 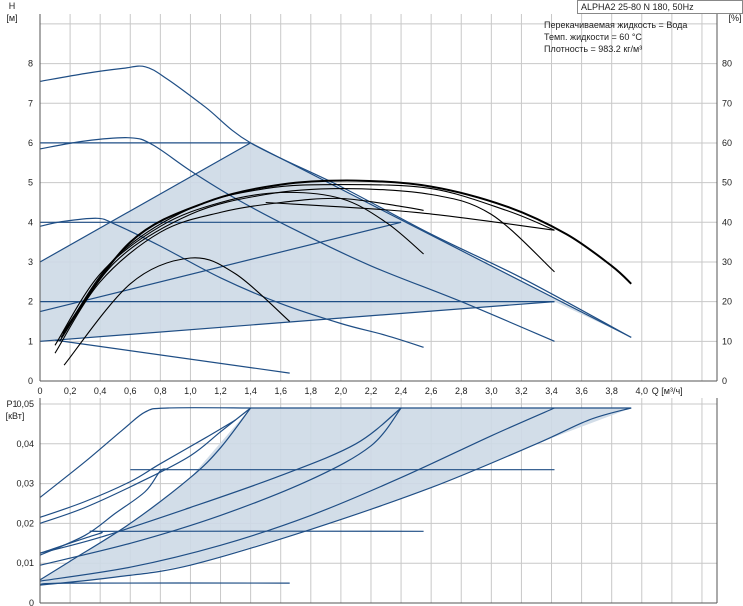 I want to click on y2-tick-label: 50, so click(x=727, y=183).